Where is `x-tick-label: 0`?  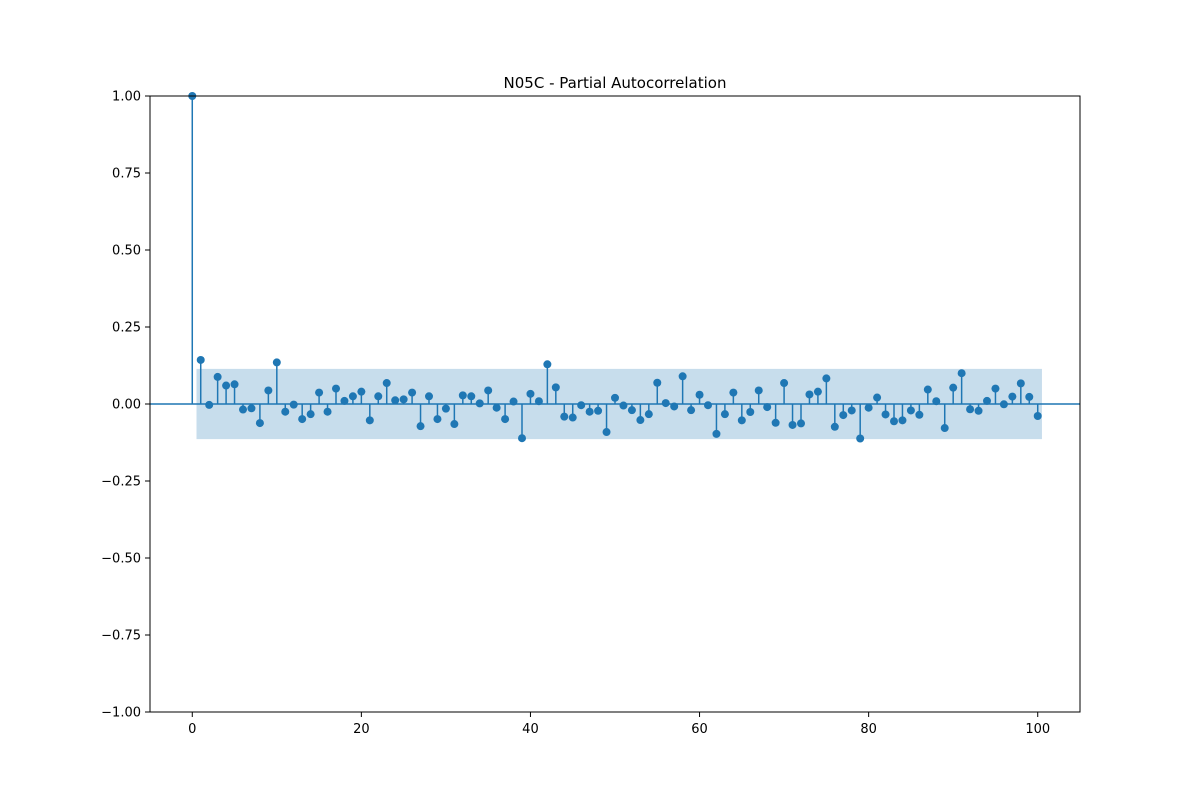 x-tick-label: 0 is located at coordinates (192, 729).